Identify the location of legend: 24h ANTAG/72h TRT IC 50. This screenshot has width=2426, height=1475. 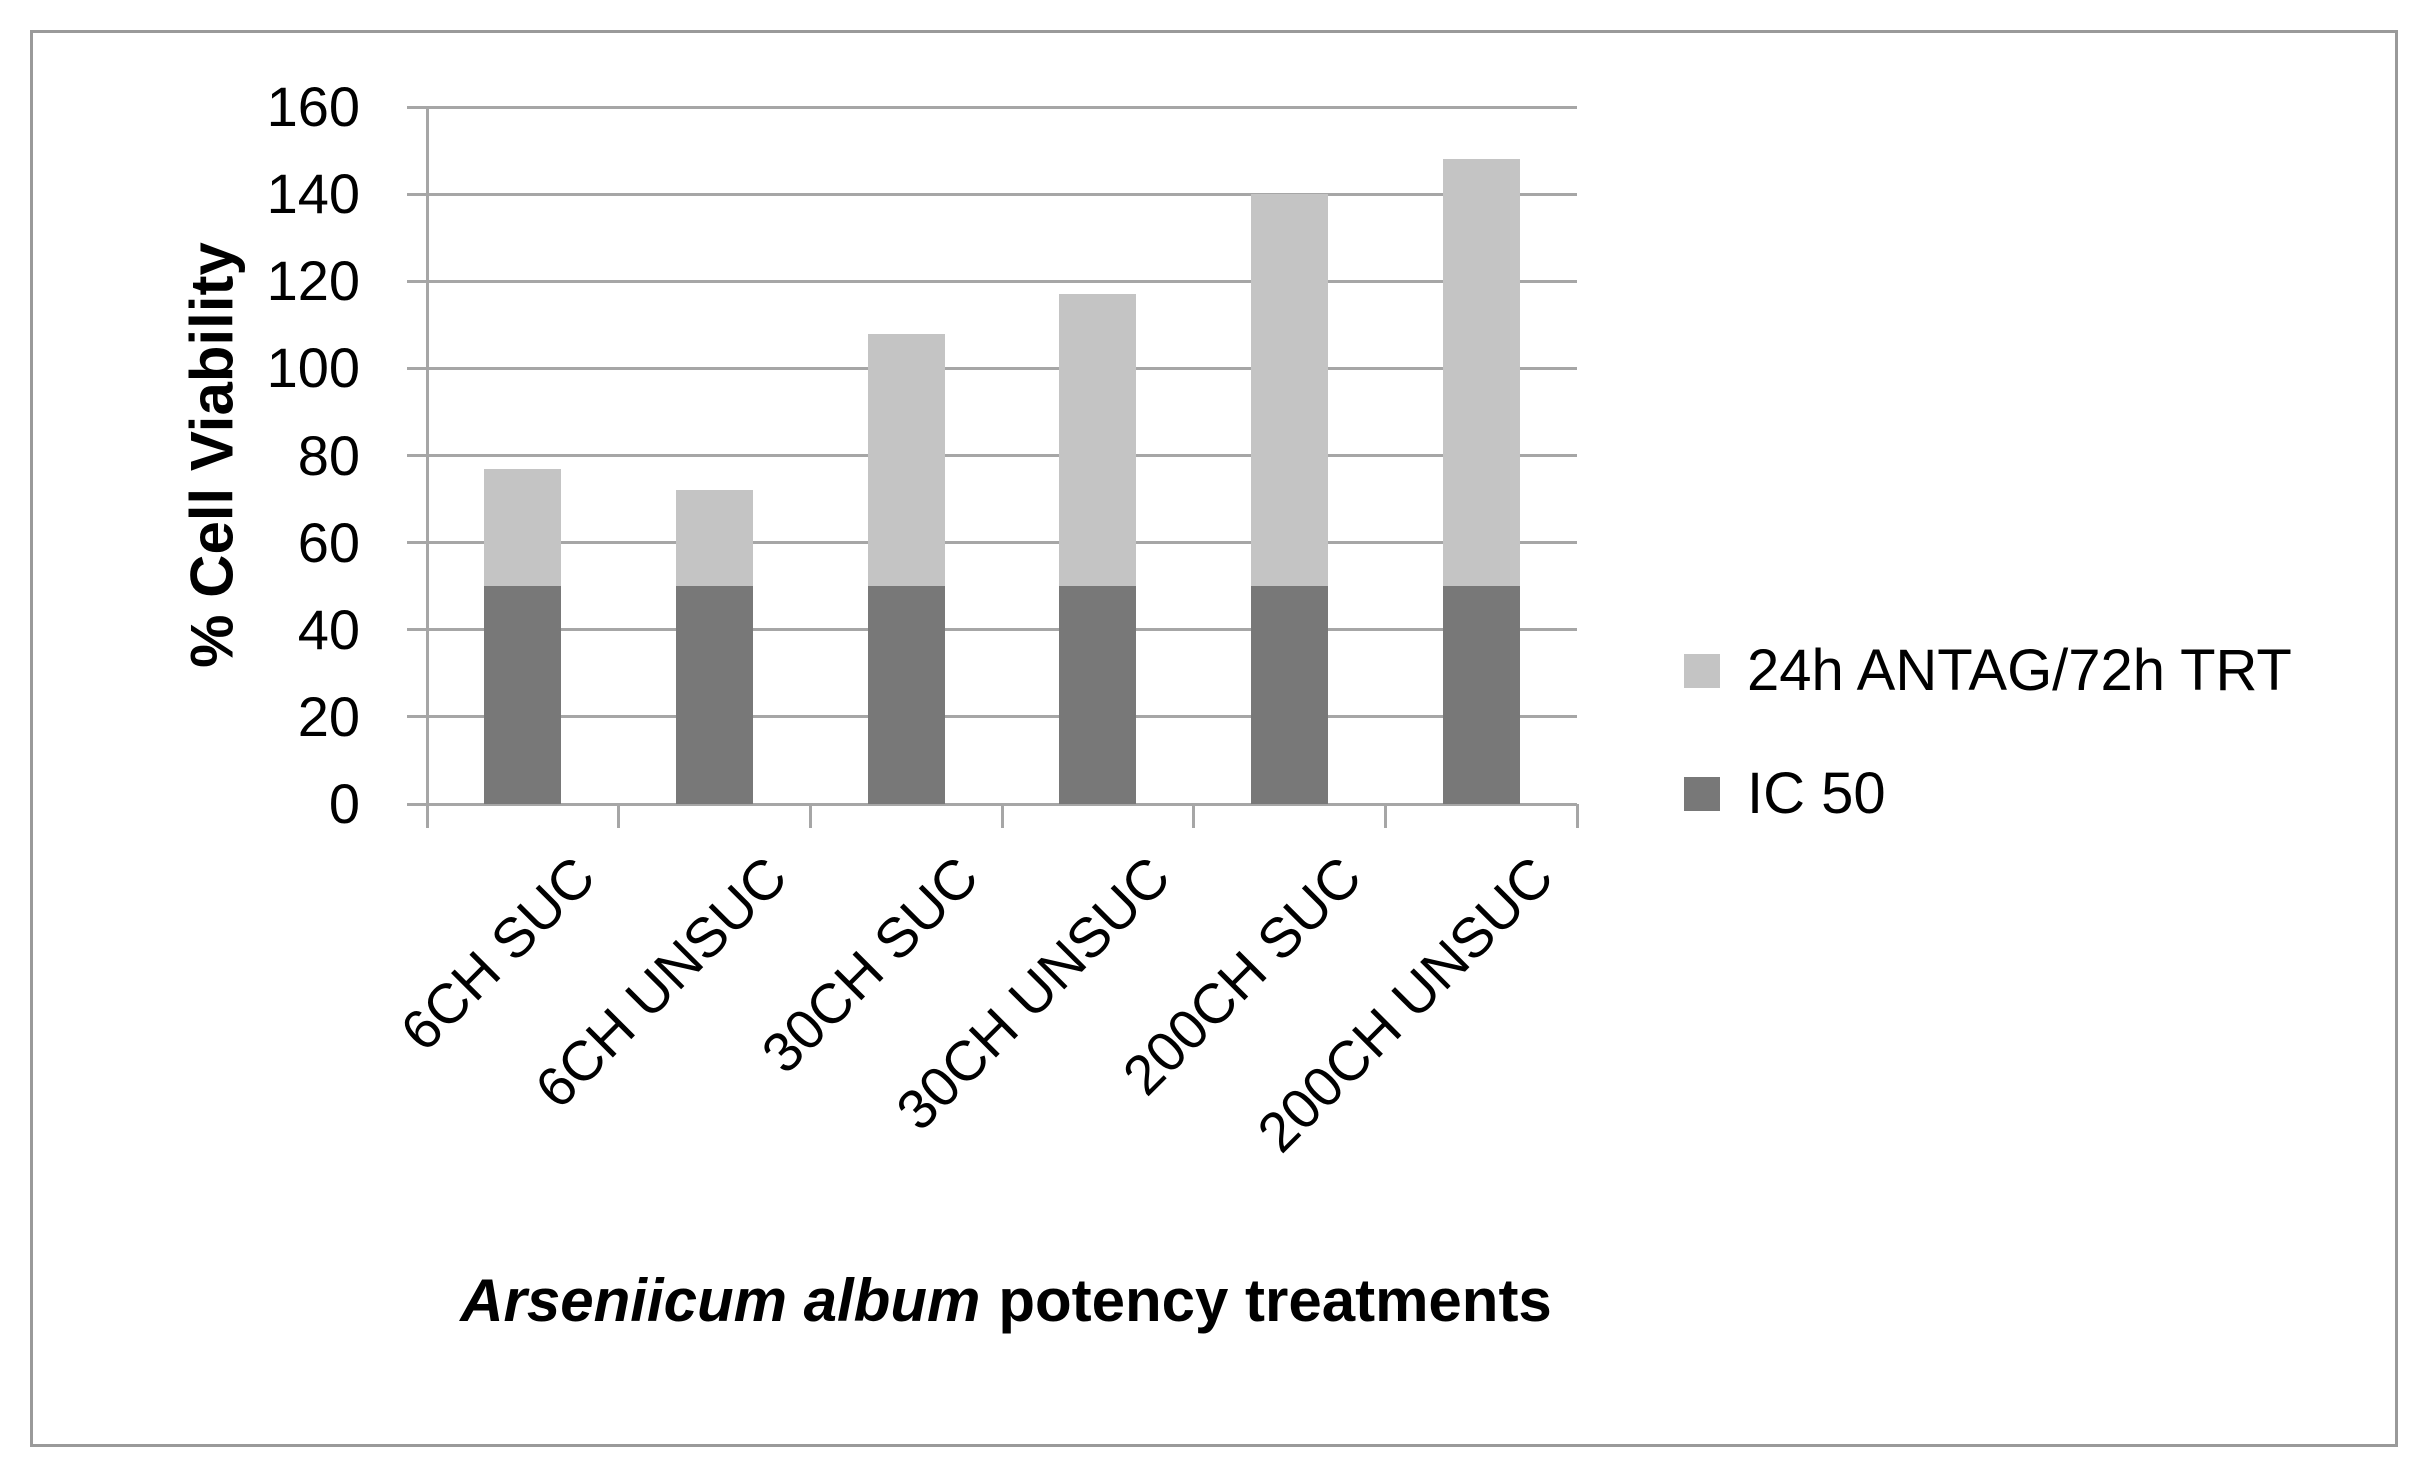
(1988, 763).